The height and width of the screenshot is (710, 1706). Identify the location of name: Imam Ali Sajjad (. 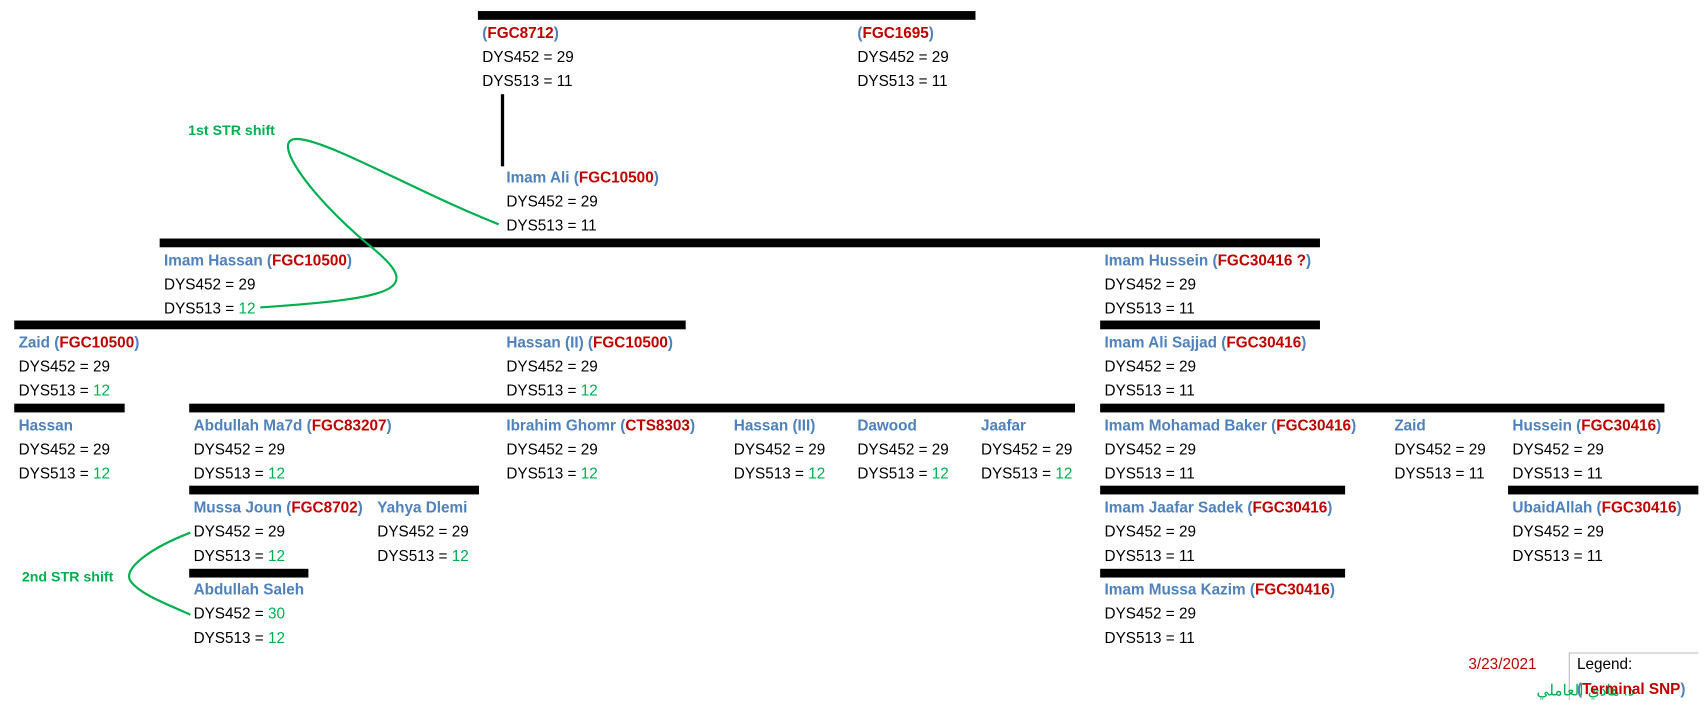
(1166, 343).